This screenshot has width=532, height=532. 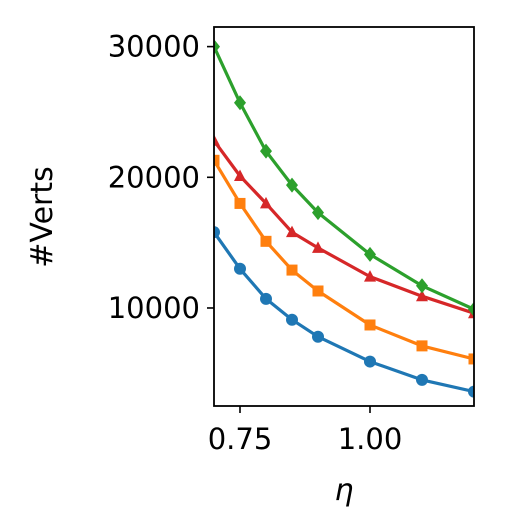 What do you see at coordinates (240, 439) in the screenshot?
I see `x-tick-label-1: 0.75` at bounding box center [240, 439].